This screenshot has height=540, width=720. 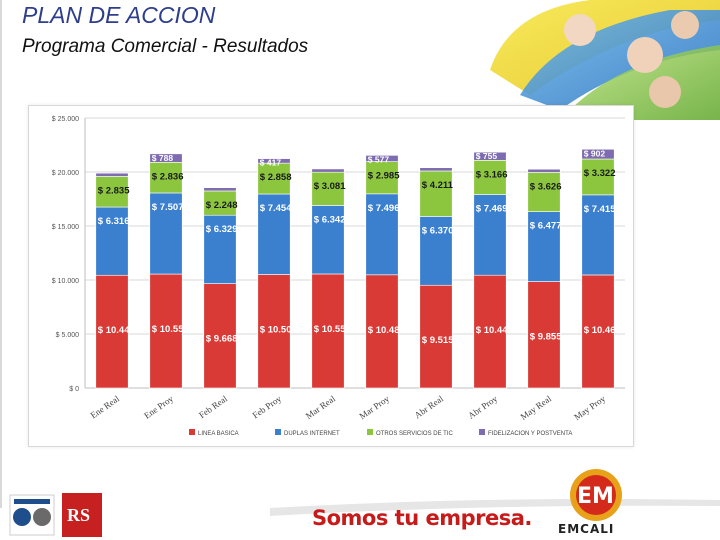 What do you see at coordinates (492, 174) in the screenshot?
I see `data-label: $ 3.166` at bounding box center [492, 174].